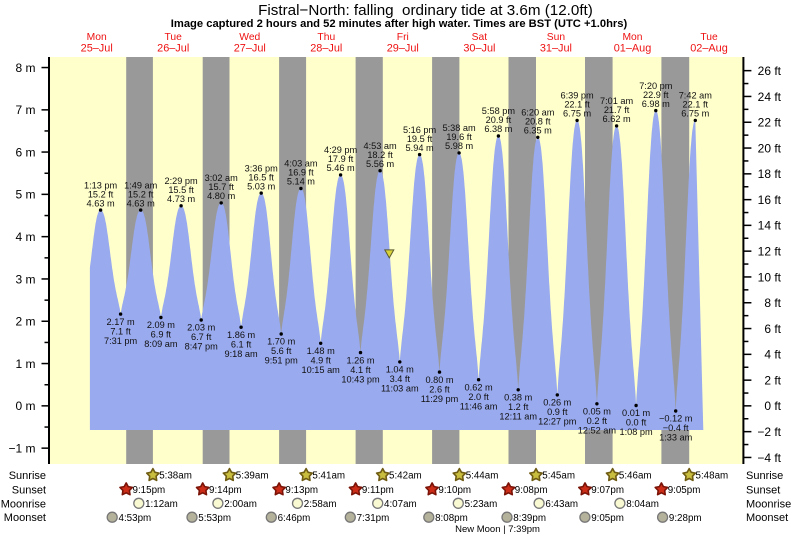 Image resolution: width=793 pixels, height=538 pixels. I want to click on svg-text: 30–Jul, so click(479, 48).